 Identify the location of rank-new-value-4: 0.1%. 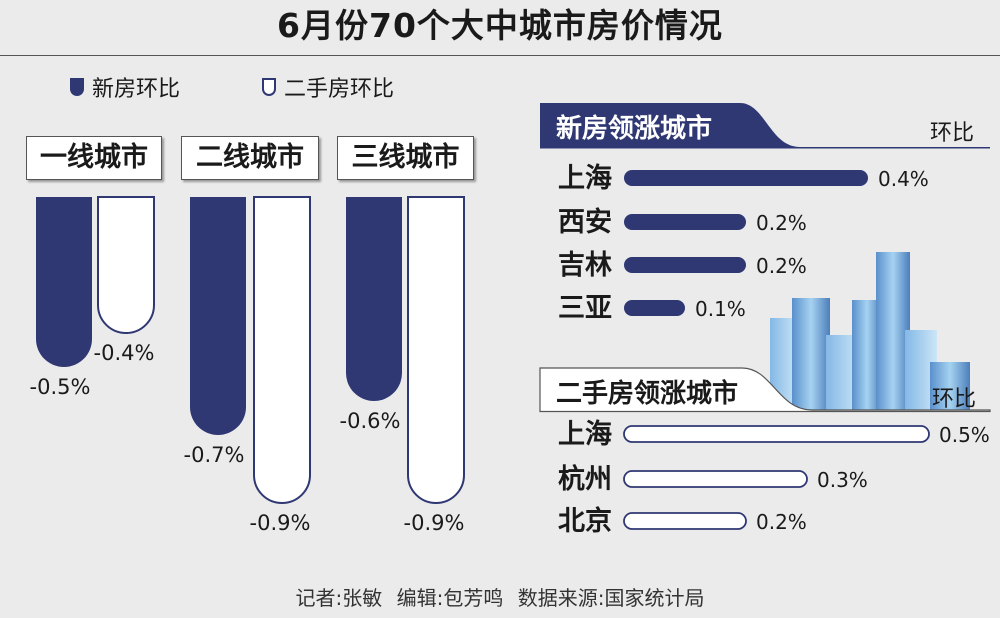
(720, 309).